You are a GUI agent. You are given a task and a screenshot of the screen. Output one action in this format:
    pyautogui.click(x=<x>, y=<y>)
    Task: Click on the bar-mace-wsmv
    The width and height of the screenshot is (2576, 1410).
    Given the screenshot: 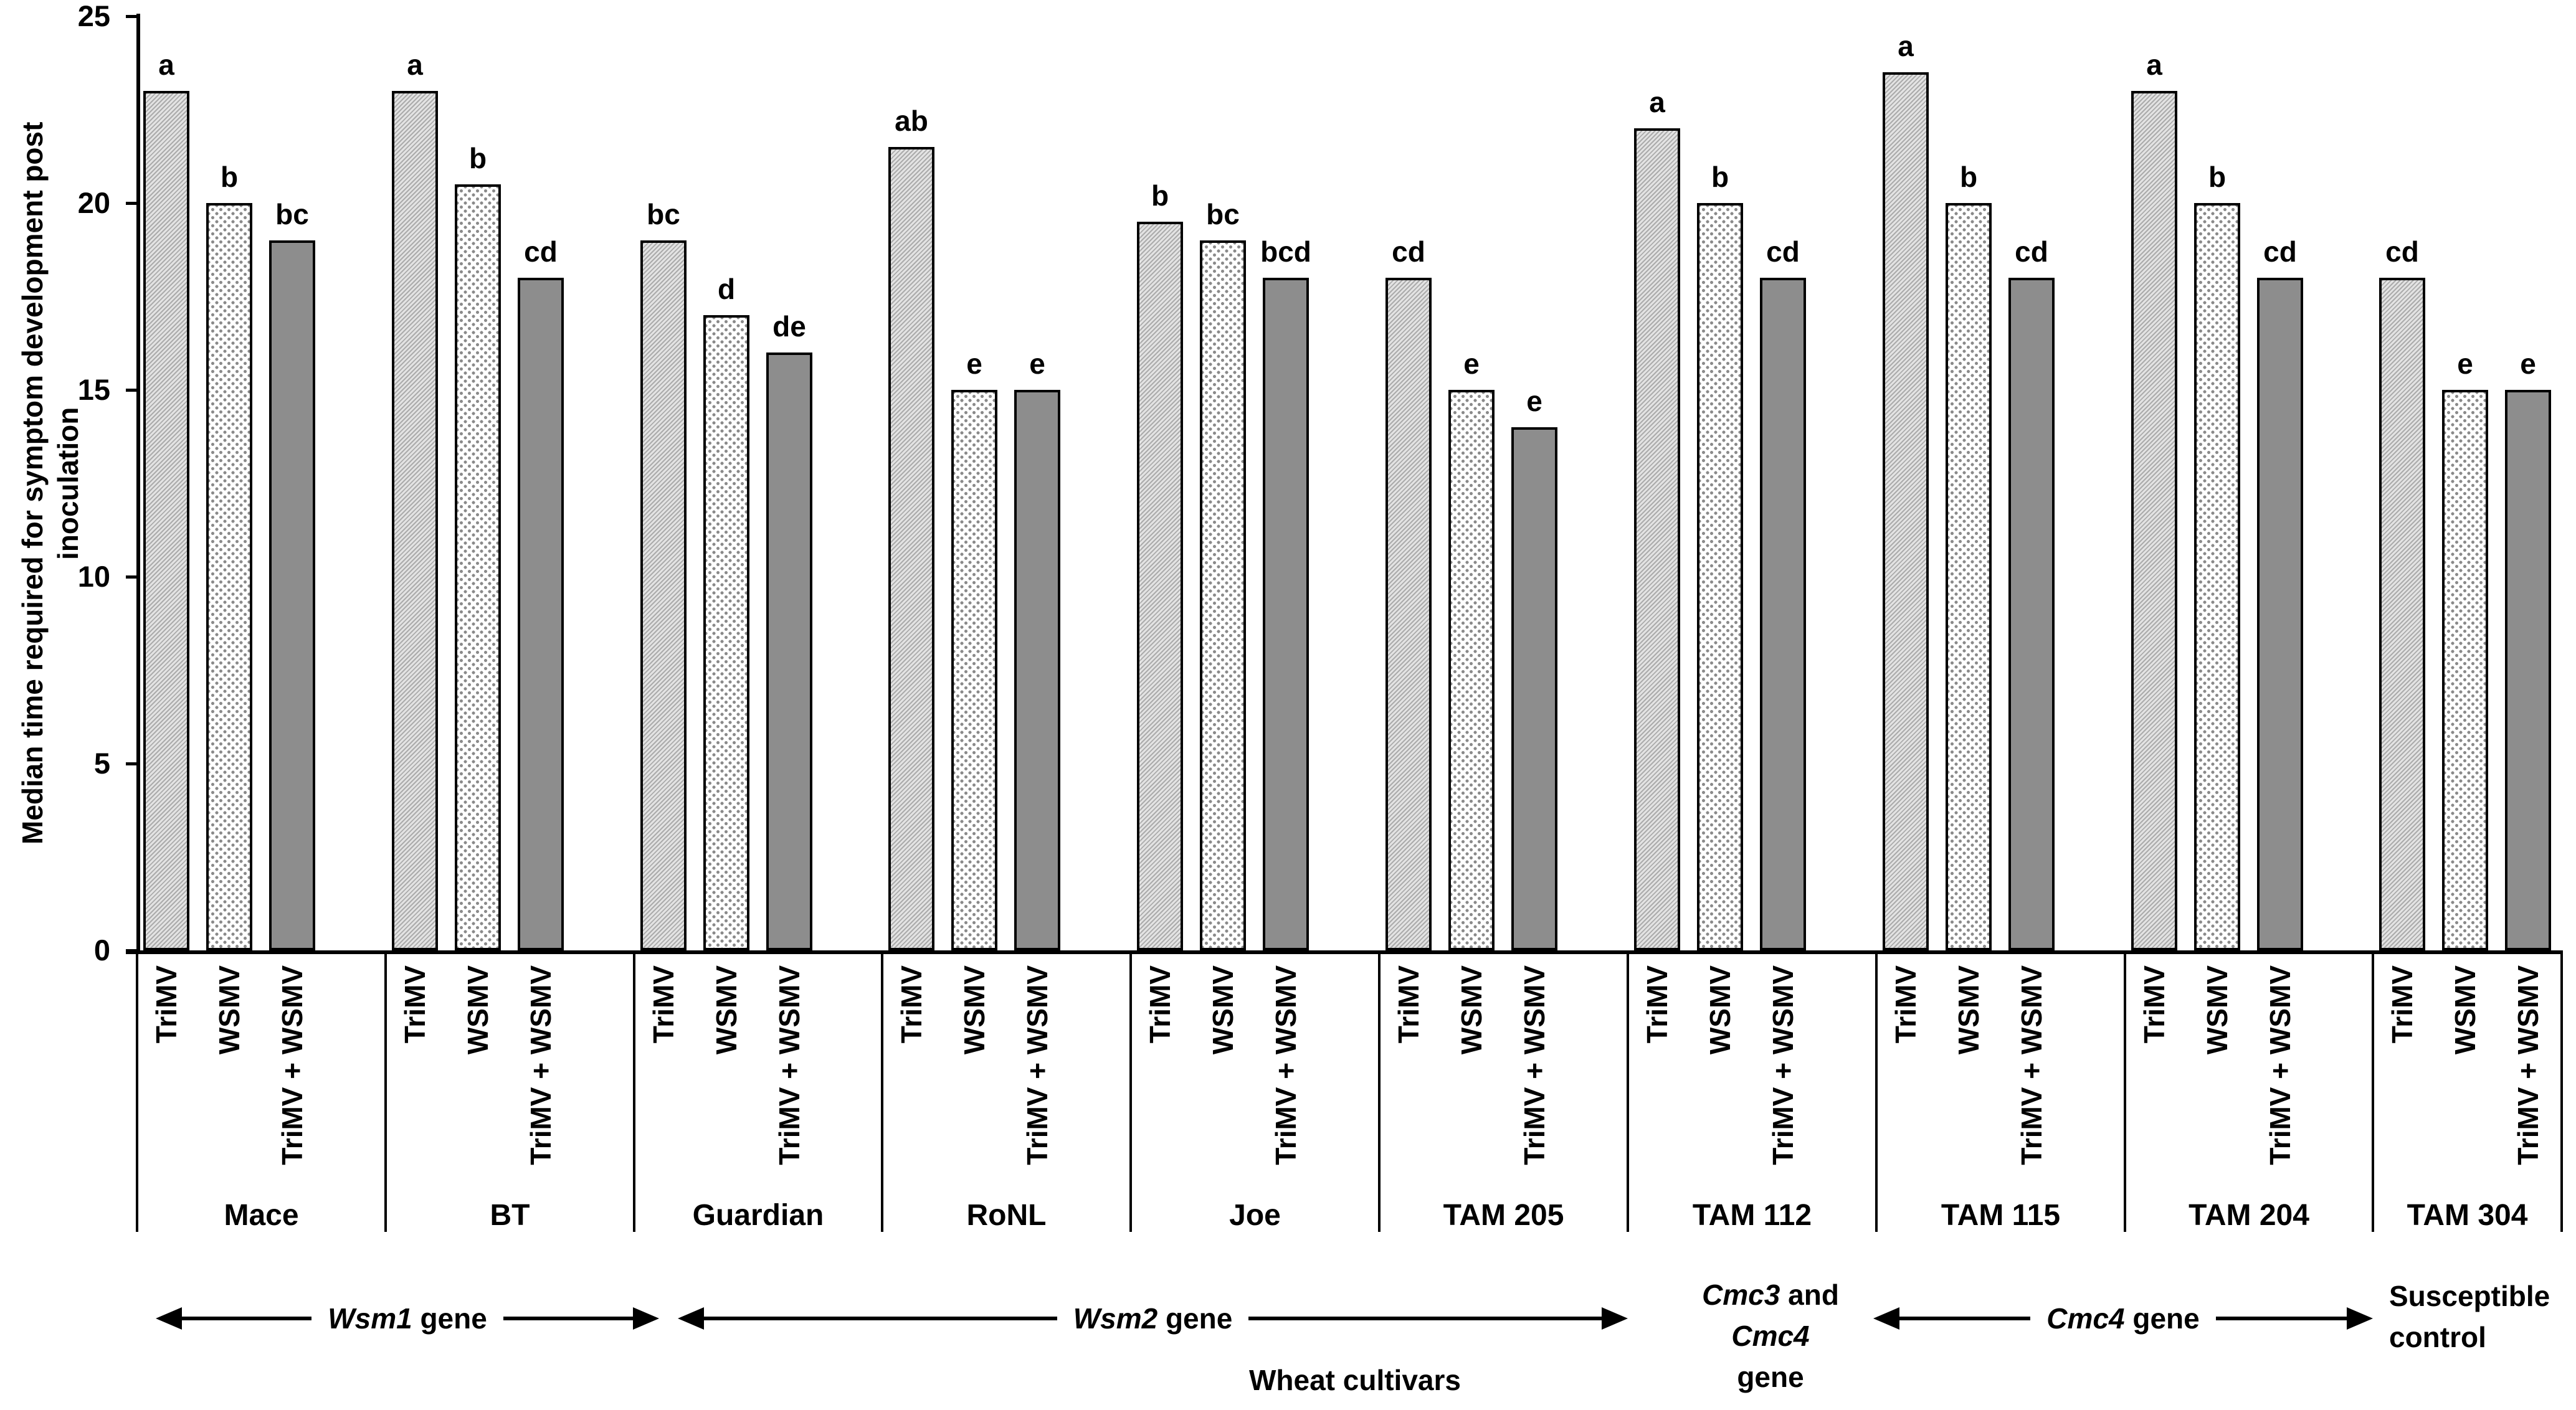 What is the action you would take?
    pyautogui.click(x=229, y=576)
    